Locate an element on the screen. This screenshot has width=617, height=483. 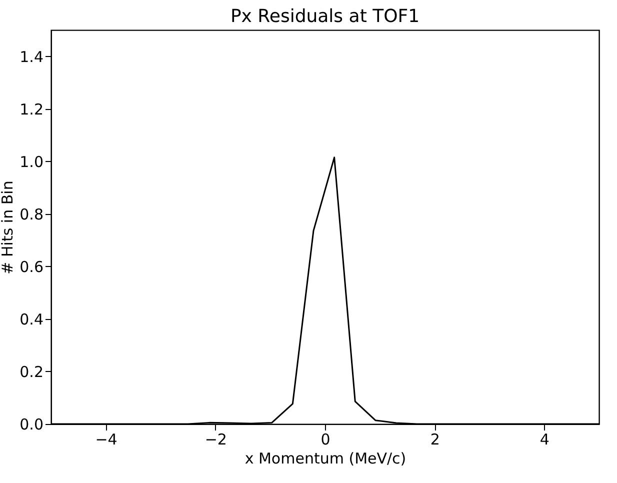
y-tick-label: 1.4 is located at coordinates (32, 57).